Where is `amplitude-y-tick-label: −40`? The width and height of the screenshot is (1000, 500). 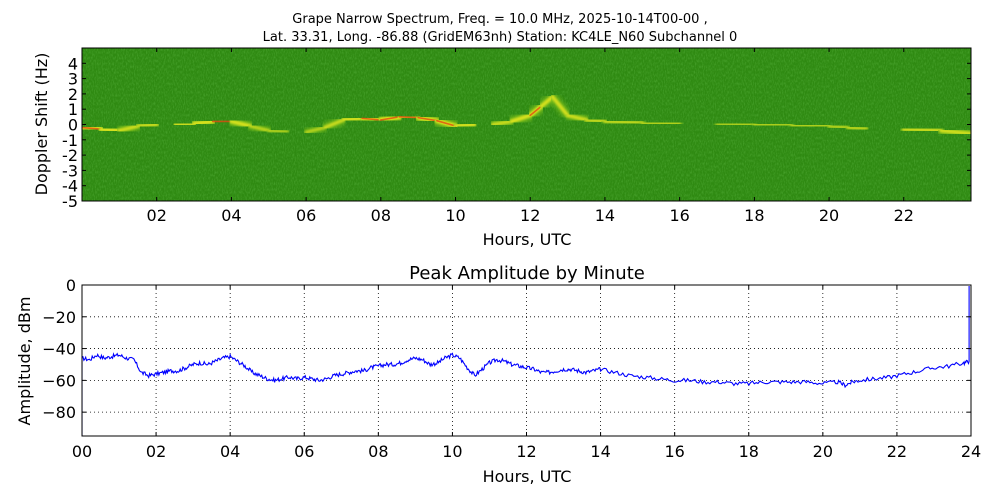
amplitude-y-tick-label: −40 is located at coordinates (59, 349).